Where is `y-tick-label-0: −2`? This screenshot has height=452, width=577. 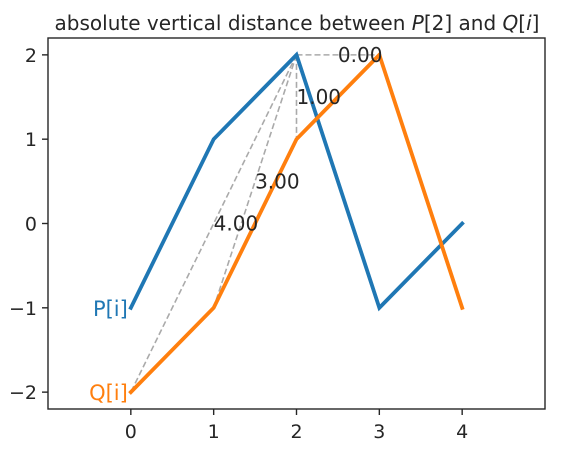 y-tick-label-0: −2 is located at coordinates (23, 393).